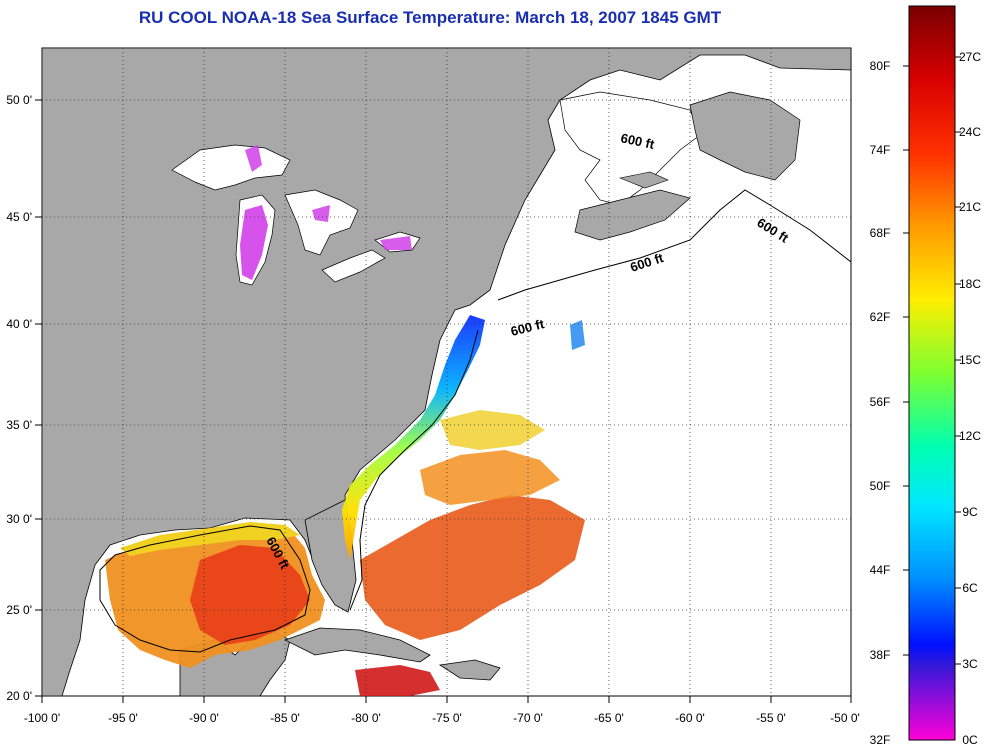 Image resolution: width=984 pixels, height=754 pixels. What do you see at coordinates (970, 436) in the screenshot?
I see `colorbar-c-label-12: 12C` at bounding box center [970, 436].